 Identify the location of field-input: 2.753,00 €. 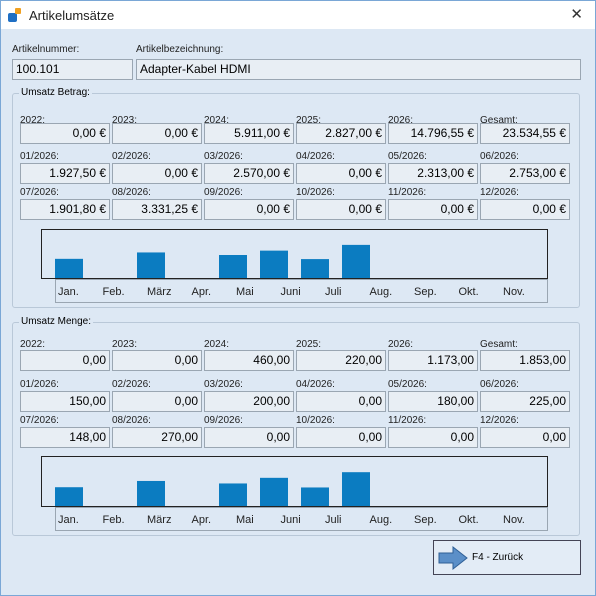
(525, 173).